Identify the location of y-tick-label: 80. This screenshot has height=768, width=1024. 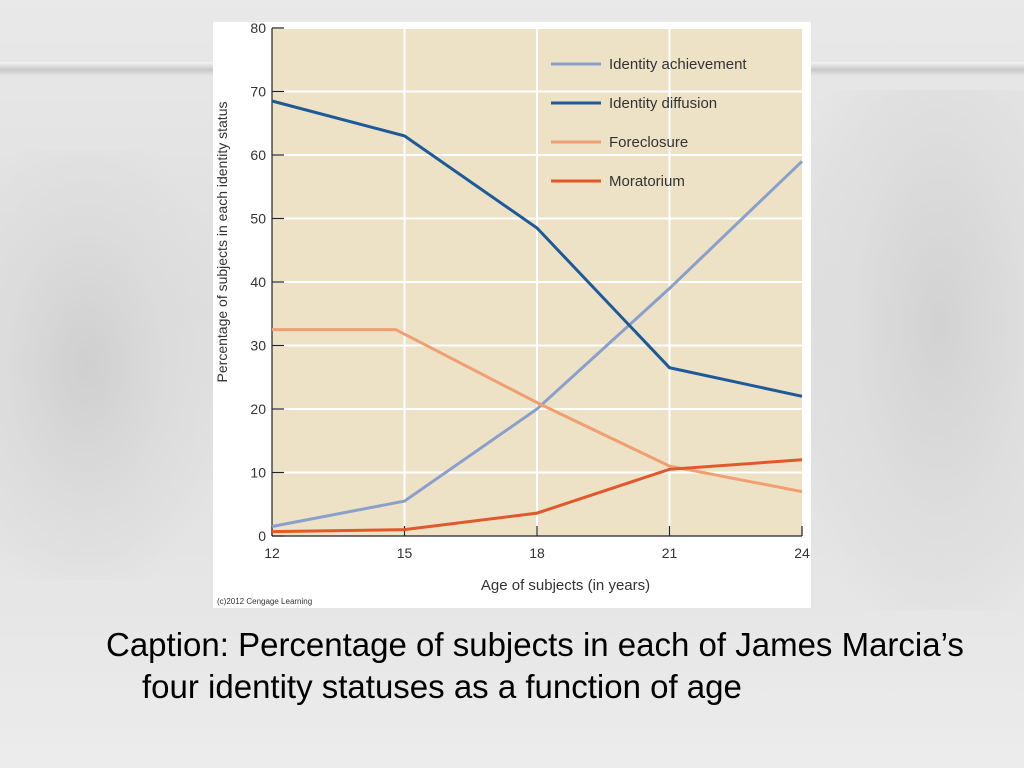
(258, 29).